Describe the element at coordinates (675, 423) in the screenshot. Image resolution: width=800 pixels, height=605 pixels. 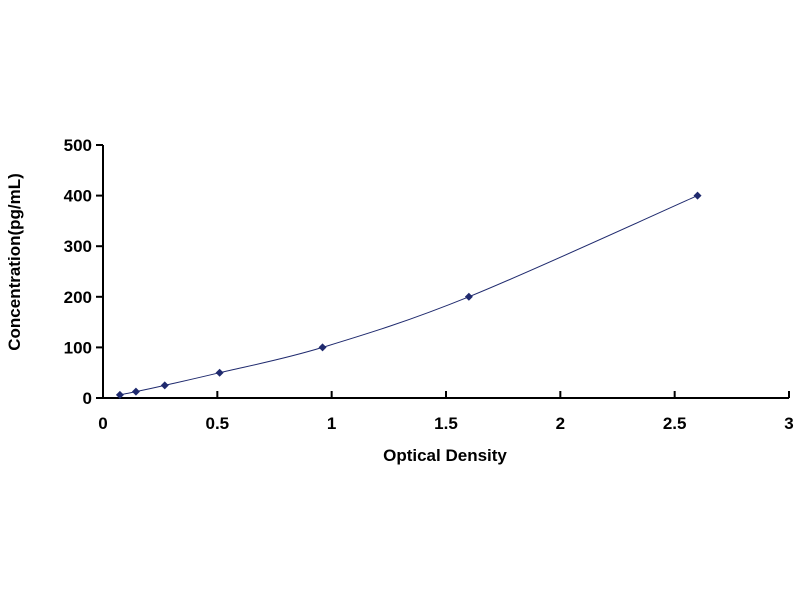
I see `x-tick-label: 2.5` at that location.